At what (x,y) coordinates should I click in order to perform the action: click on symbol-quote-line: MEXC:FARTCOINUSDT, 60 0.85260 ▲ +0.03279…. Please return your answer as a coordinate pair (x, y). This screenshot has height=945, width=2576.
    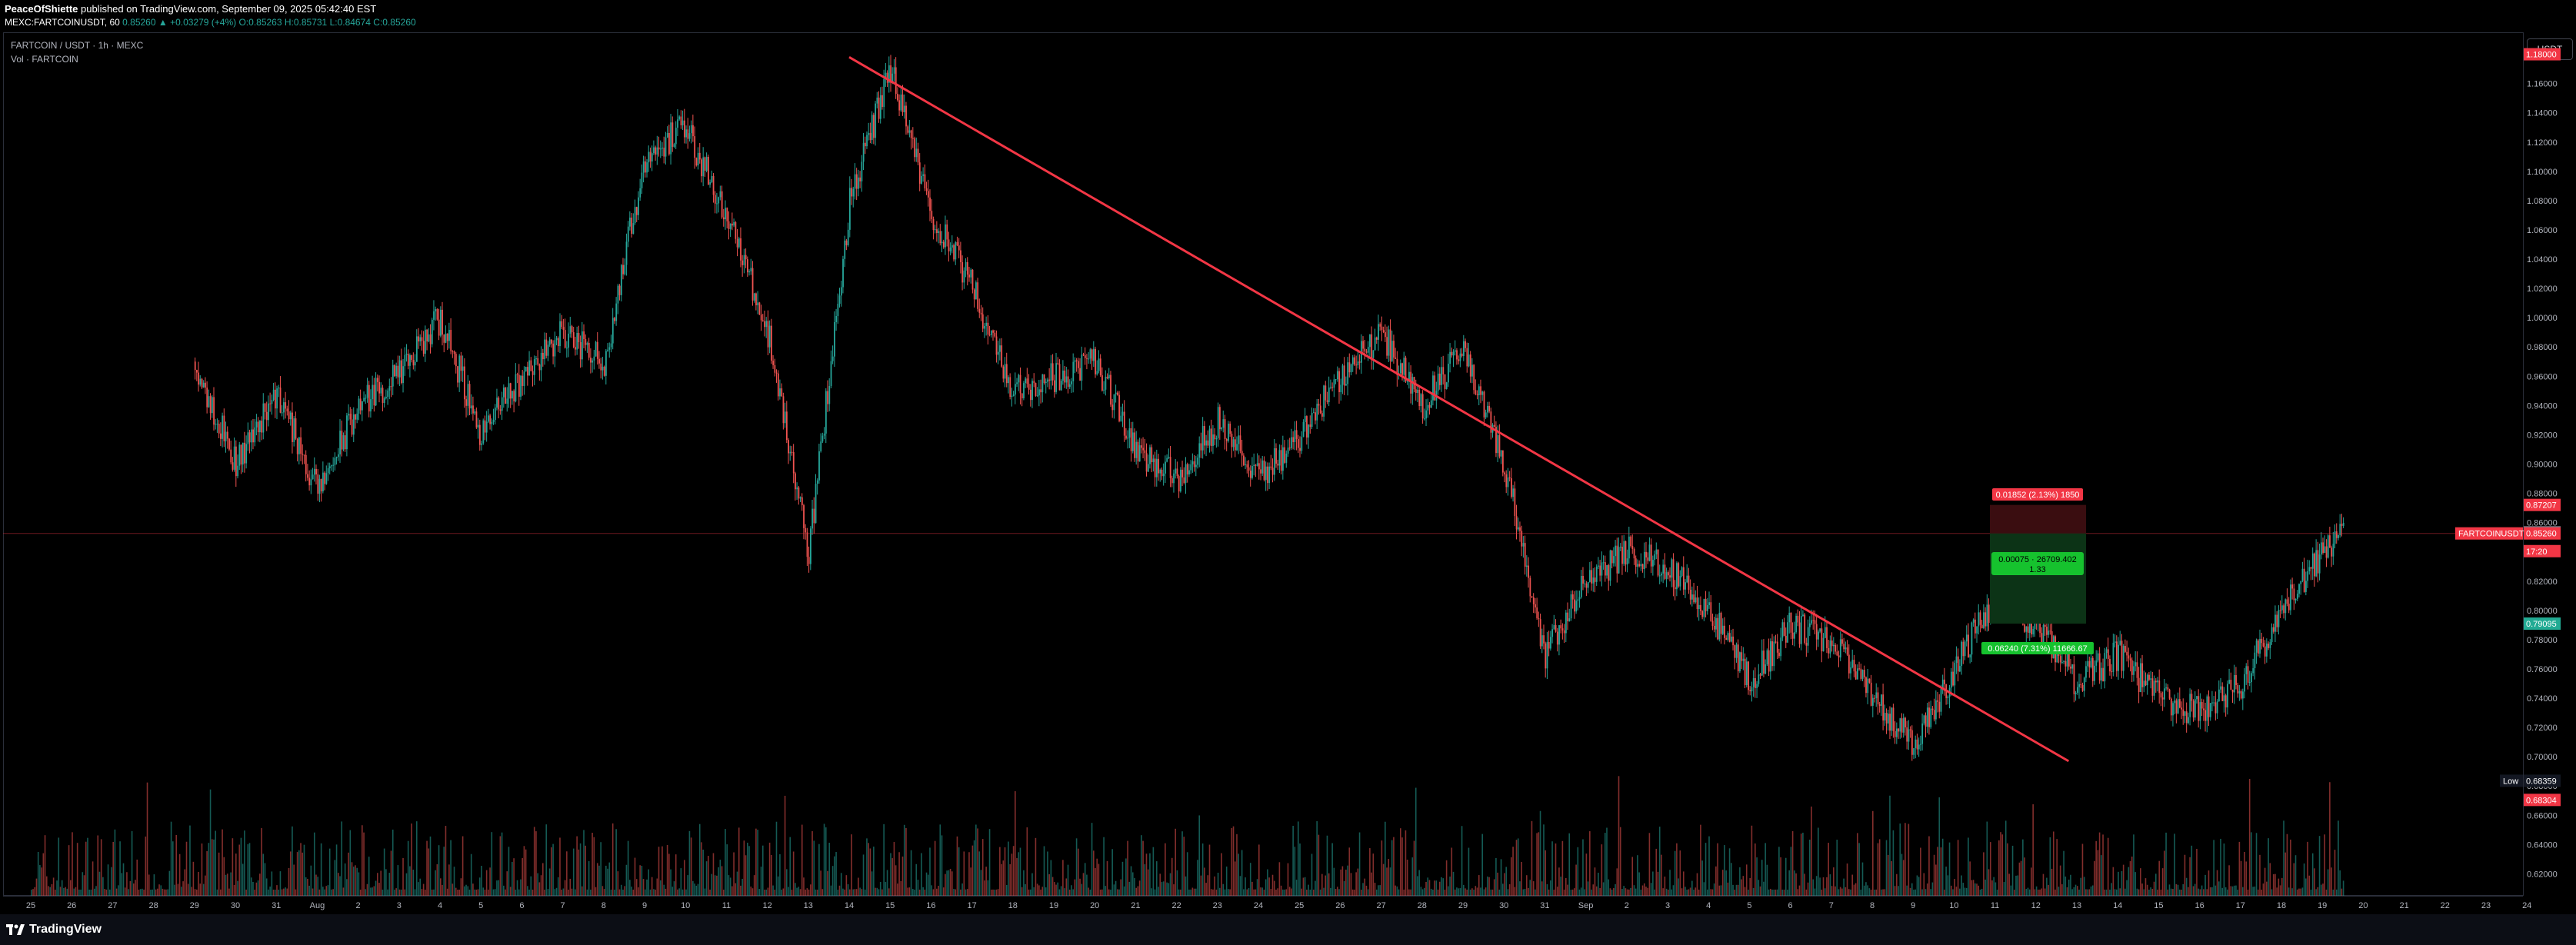
    Looking at the image, I should click on (210, 22).